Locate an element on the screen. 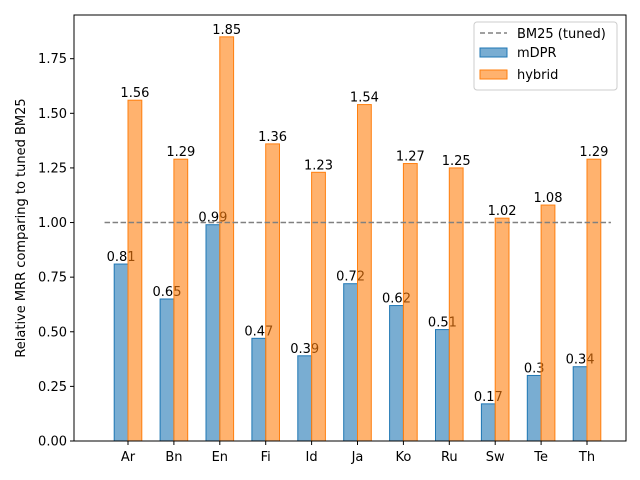 Image resolution: width=640 pixels, height=480 pixels. y-tick-label: 0.75 is located at coordinates (52, 278).